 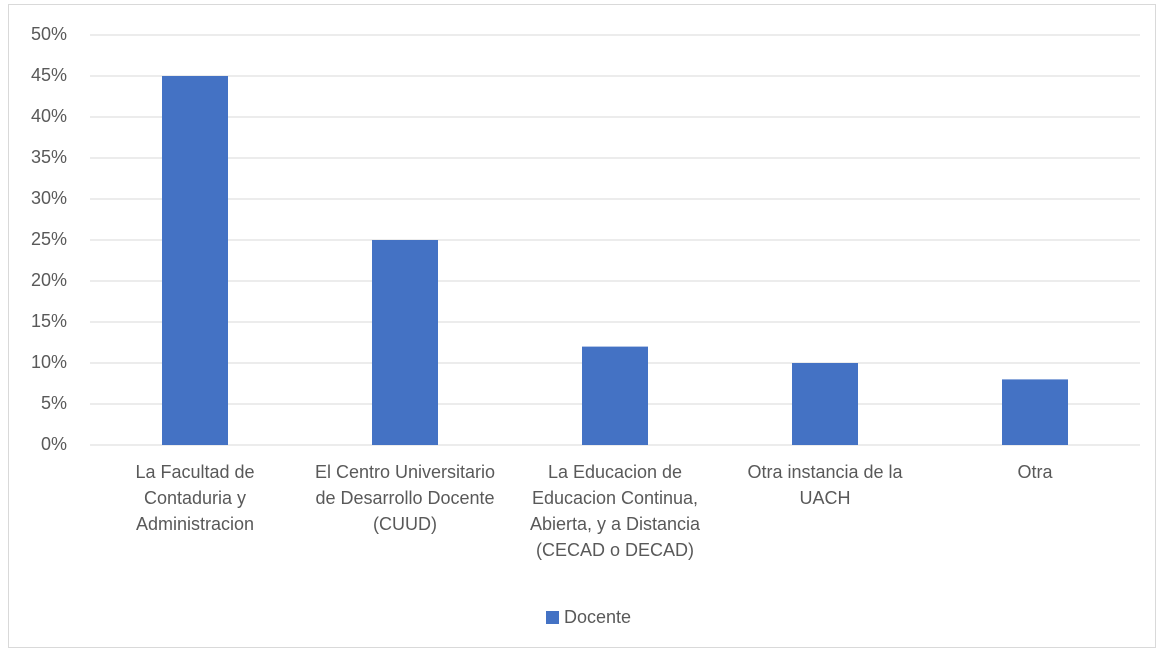 What do you see at coordinates (49, 34) in the screenshot?
I see `y-tick-label: 50%` at bounding box center [49, 34].